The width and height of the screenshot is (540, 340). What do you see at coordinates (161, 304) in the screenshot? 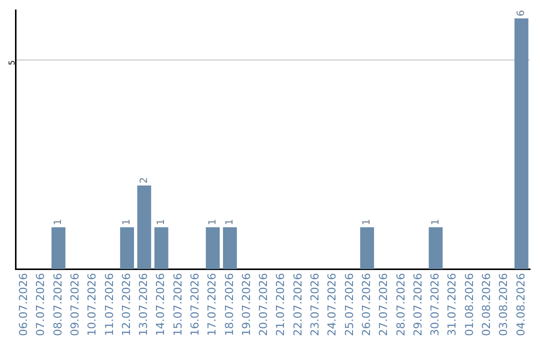
I see `x-tick-label: 14.07.2026` at bounding box center [161, 304].